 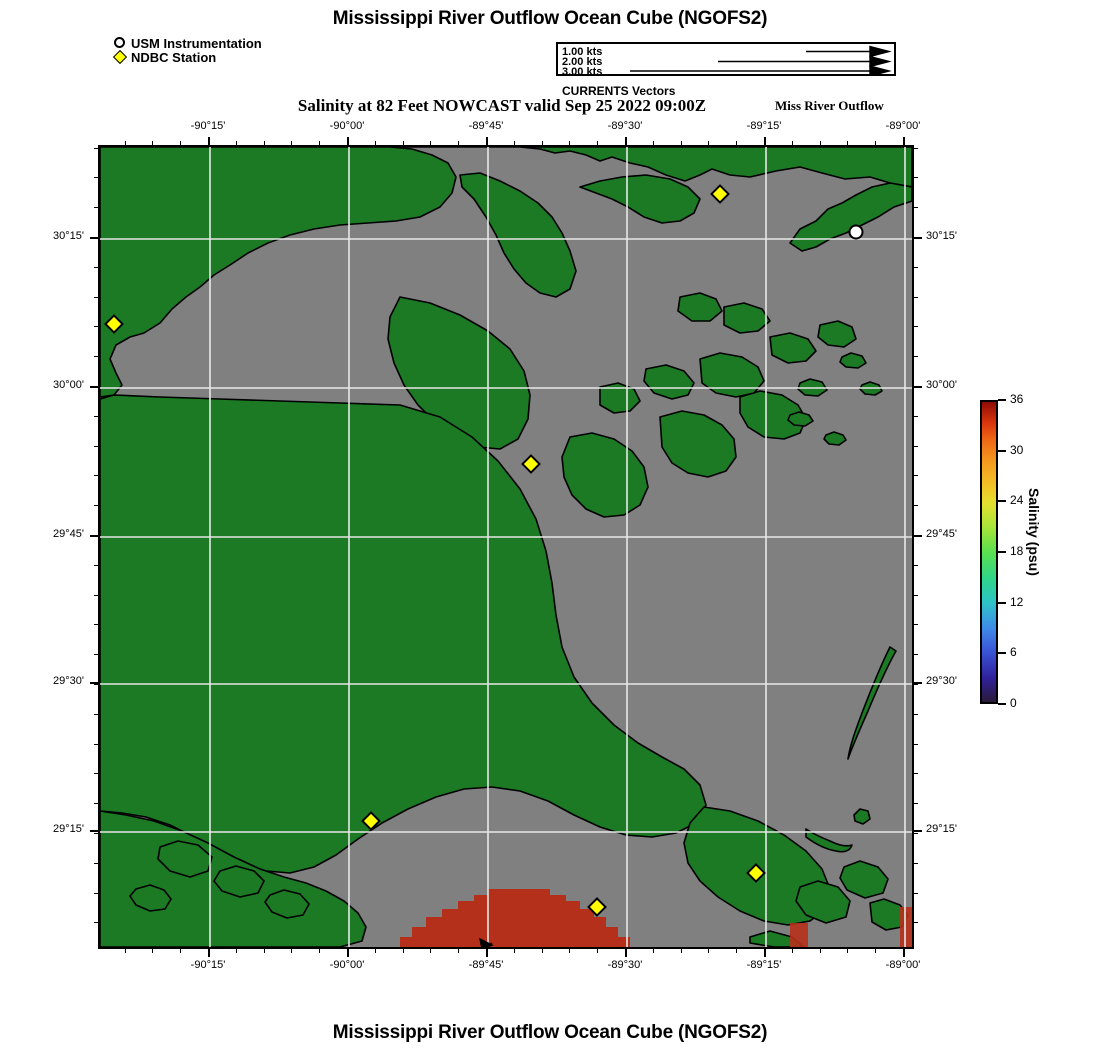 I want to click on usm-instrumentation-marker, so click(x=856, y=232).